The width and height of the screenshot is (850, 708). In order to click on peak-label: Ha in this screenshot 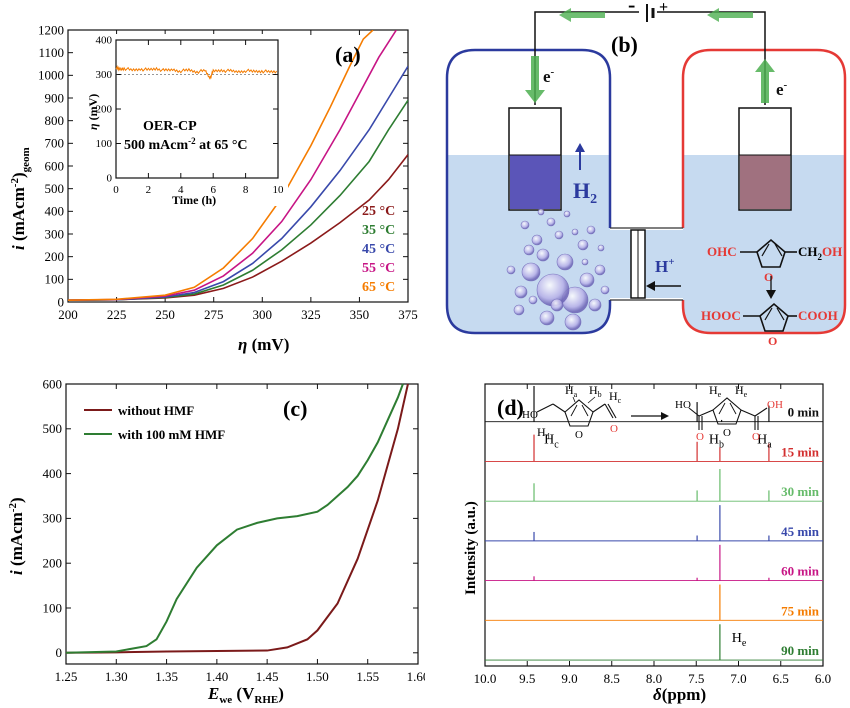, I will do `click(764, 442)`.